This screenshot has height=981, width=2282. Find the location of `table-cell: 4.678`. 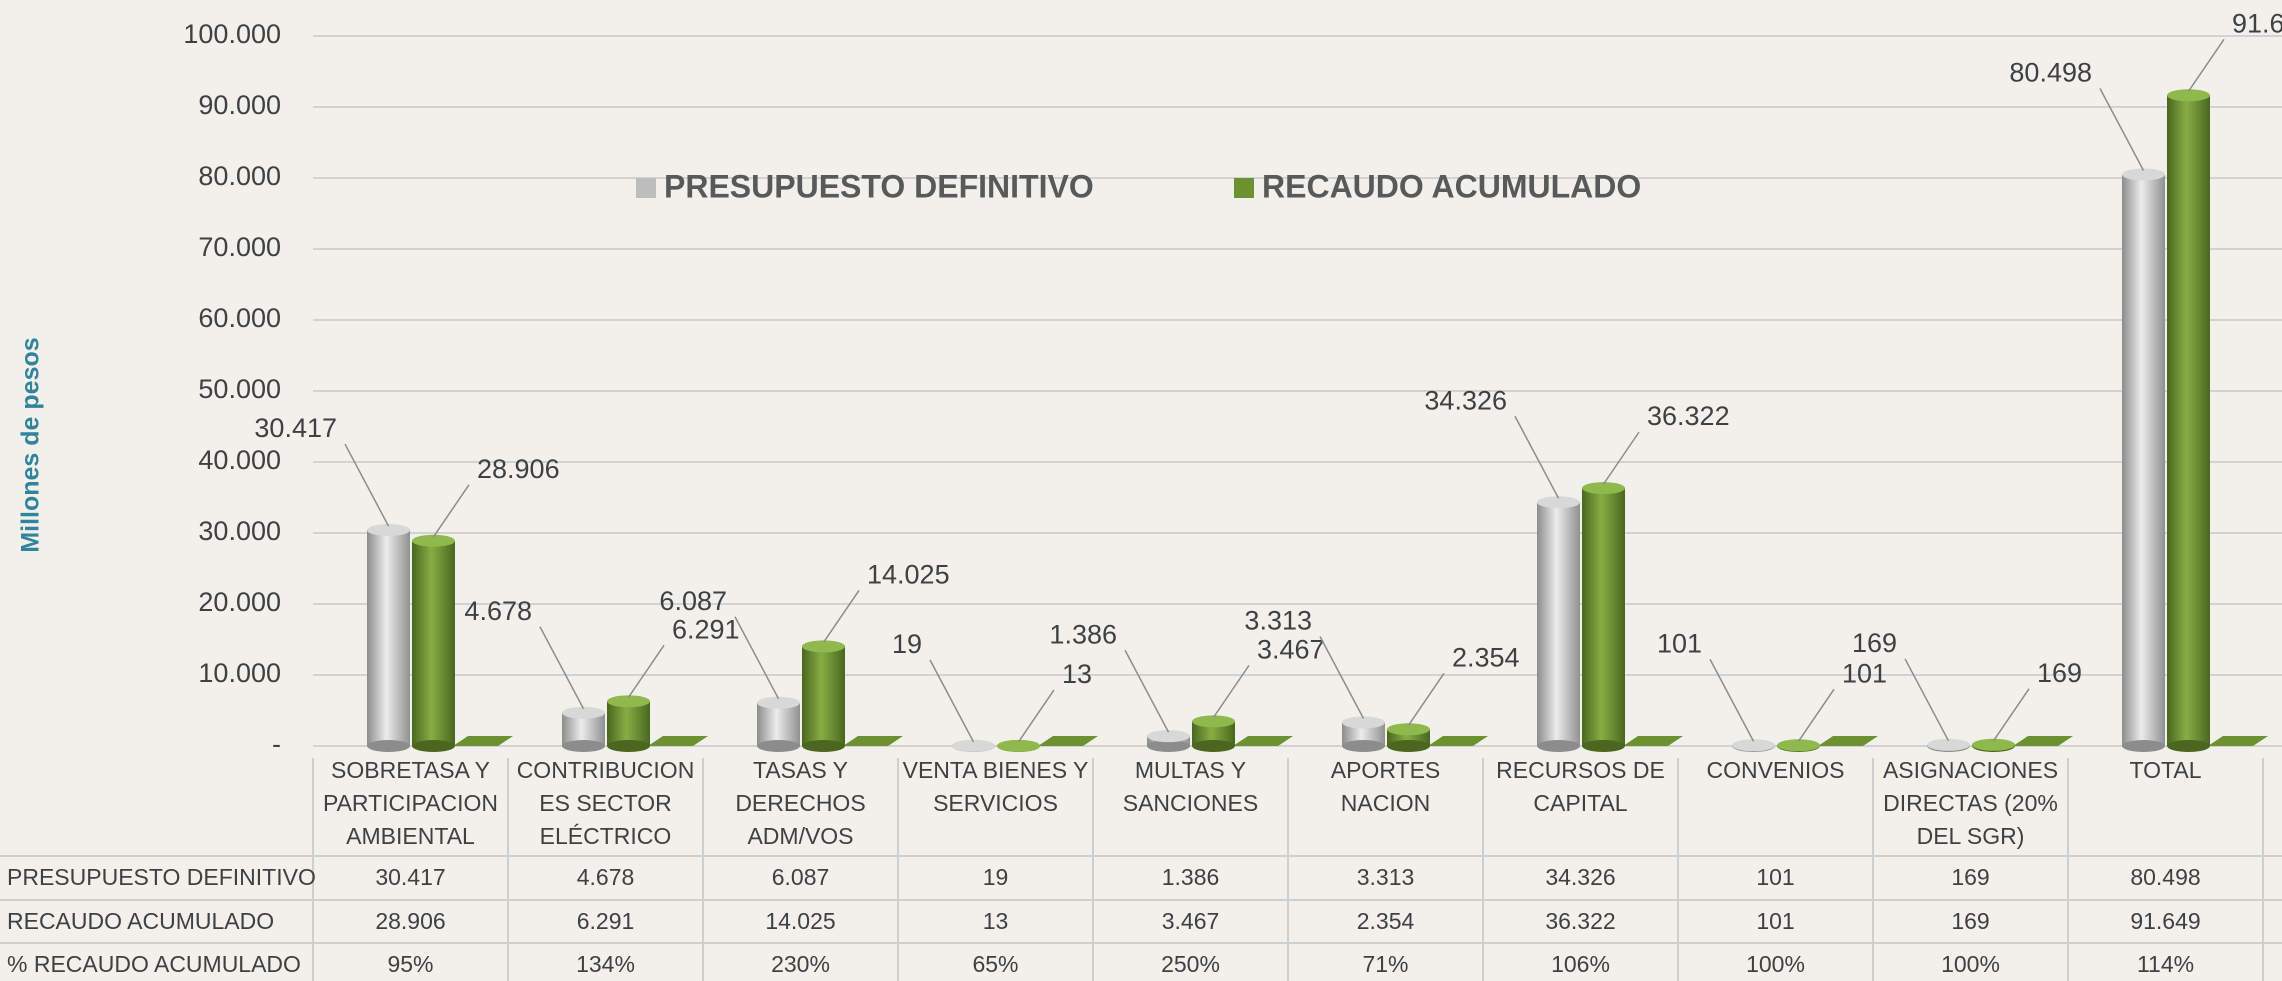

table-cell: 4.678 is located at coordinates (605, 877).